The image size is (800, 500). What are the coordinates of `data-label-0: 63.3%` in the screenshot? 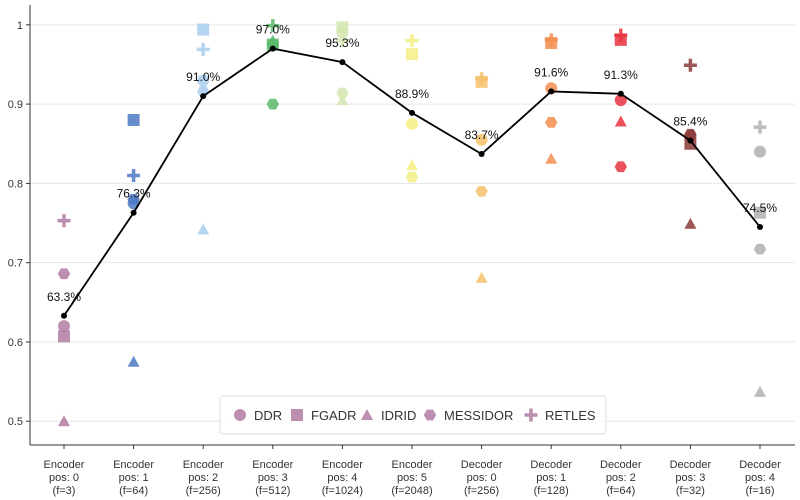 It's located at (64, 297).